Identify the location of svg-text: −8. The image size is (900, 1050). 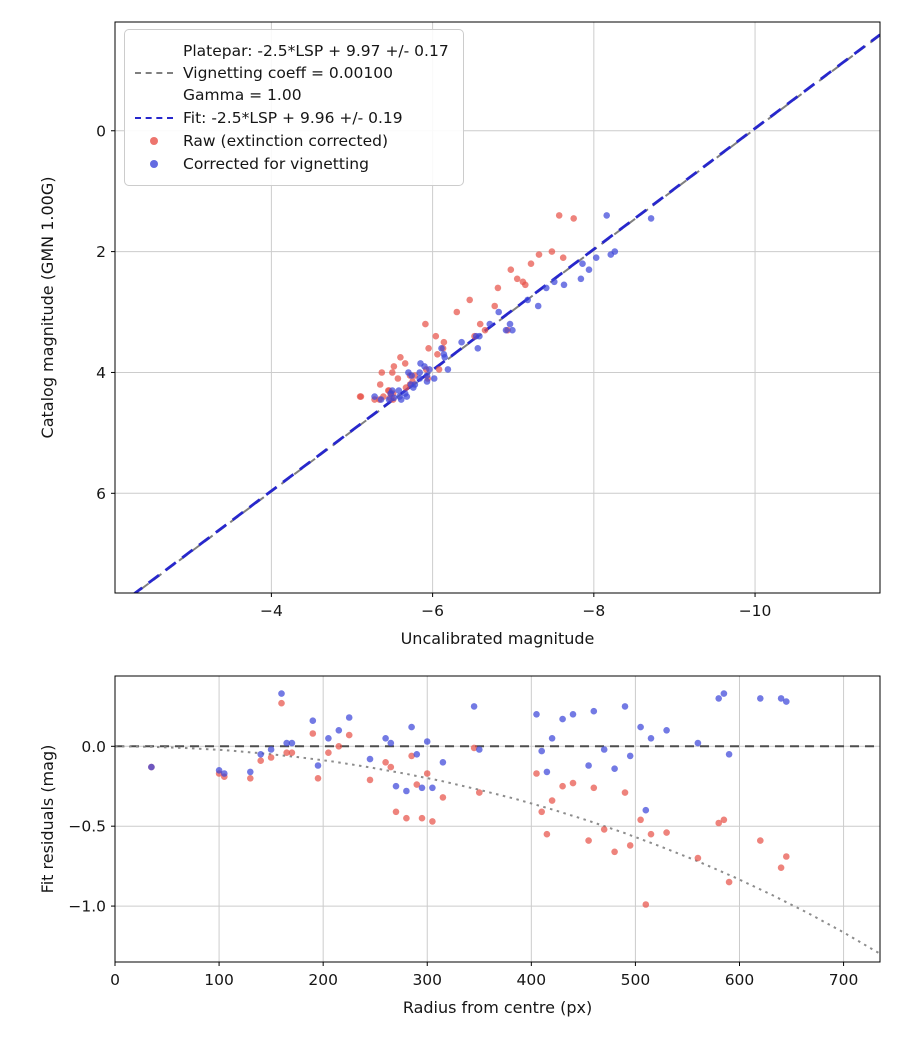
(593, 611).